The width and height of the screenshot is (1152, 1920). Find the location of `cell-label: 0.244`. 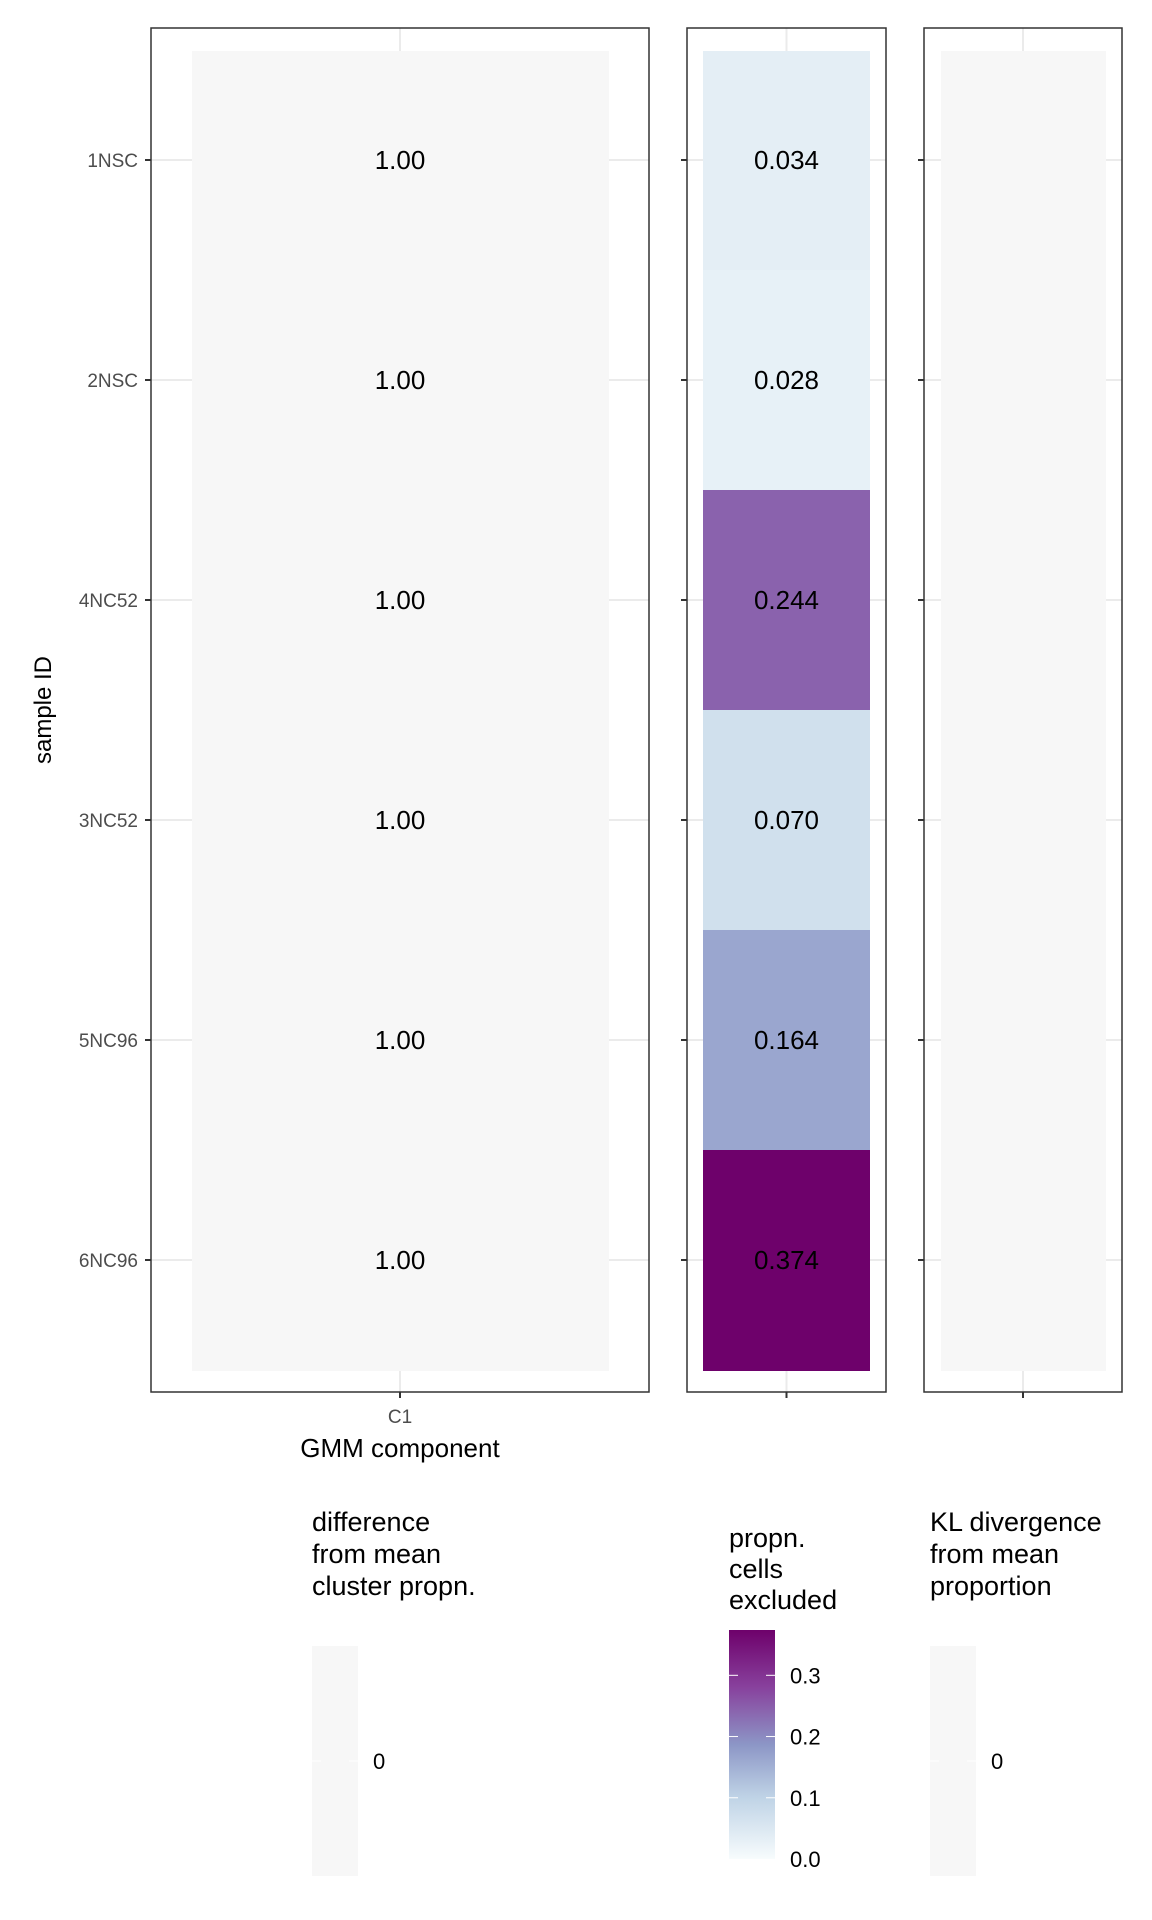

cell-label: 0.244 is located at coordinates (786, 600).